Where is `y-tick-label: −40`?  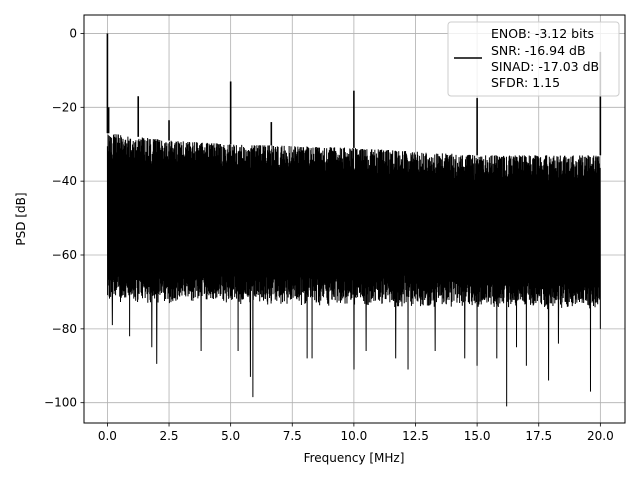 y-tick-label: −40 is located at coordinates (64, 181).